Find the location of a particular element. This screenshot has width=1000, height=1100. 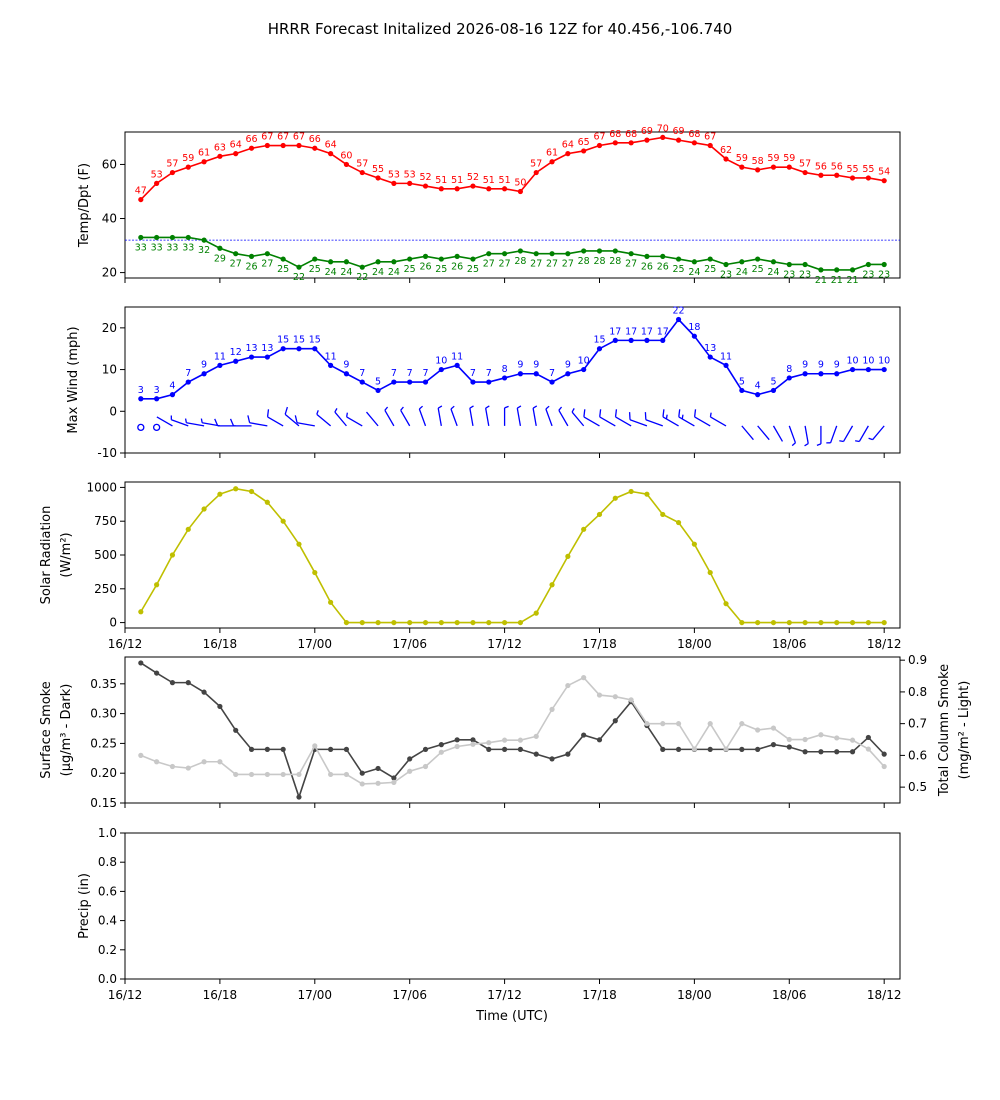

data-label: 24 is located at coordinates (394, 272).